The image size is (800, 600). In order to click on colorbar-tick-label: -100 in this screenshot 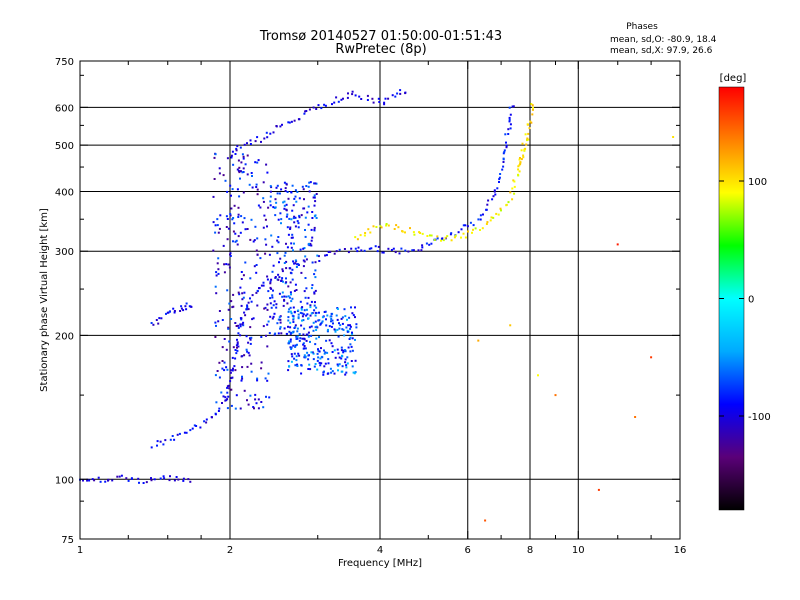, I will do `click(759, 417)`.